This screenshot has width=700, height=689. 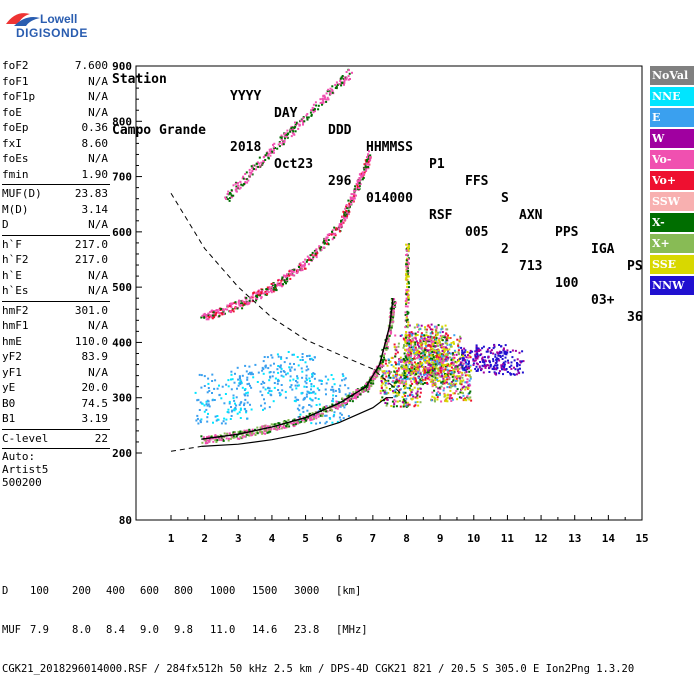 What do you see at coordinates (265, 630) in the screenshot?
I see `footer-value: 14.6` at bounding box center [265, 630].